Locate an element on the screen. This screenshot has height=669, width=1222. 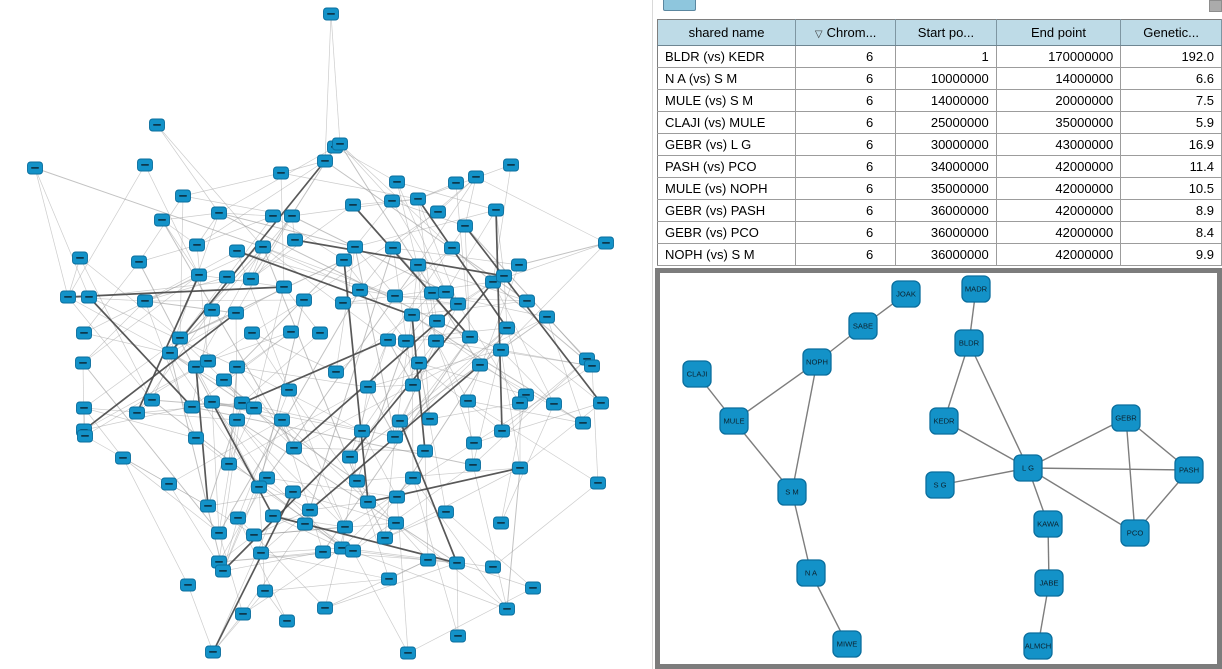
table-cell: 10.5 is located at coordinates (1171, 188).